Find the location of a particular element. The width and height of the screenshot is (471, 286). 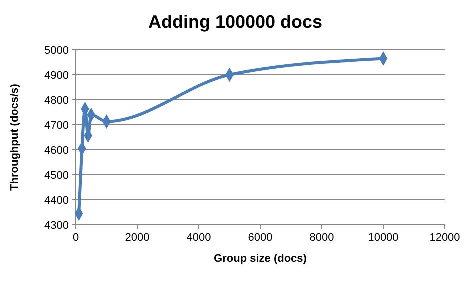

y-tick-label: 4800 is located at coordinates (56, 100).